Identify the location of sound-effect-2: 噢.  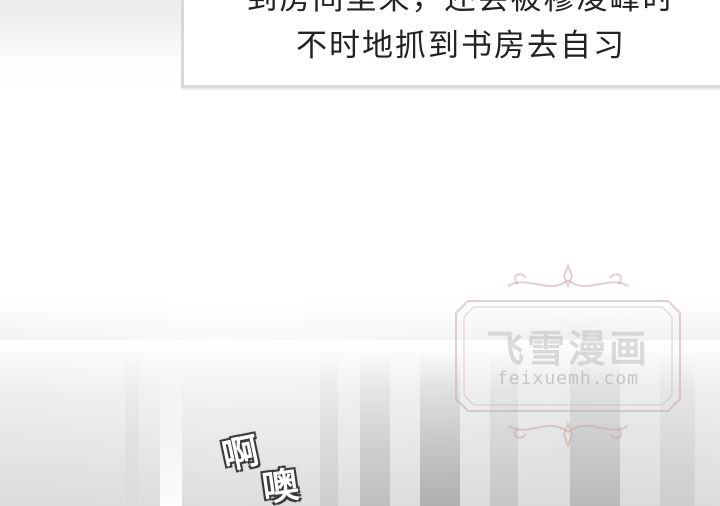
(280, 485).